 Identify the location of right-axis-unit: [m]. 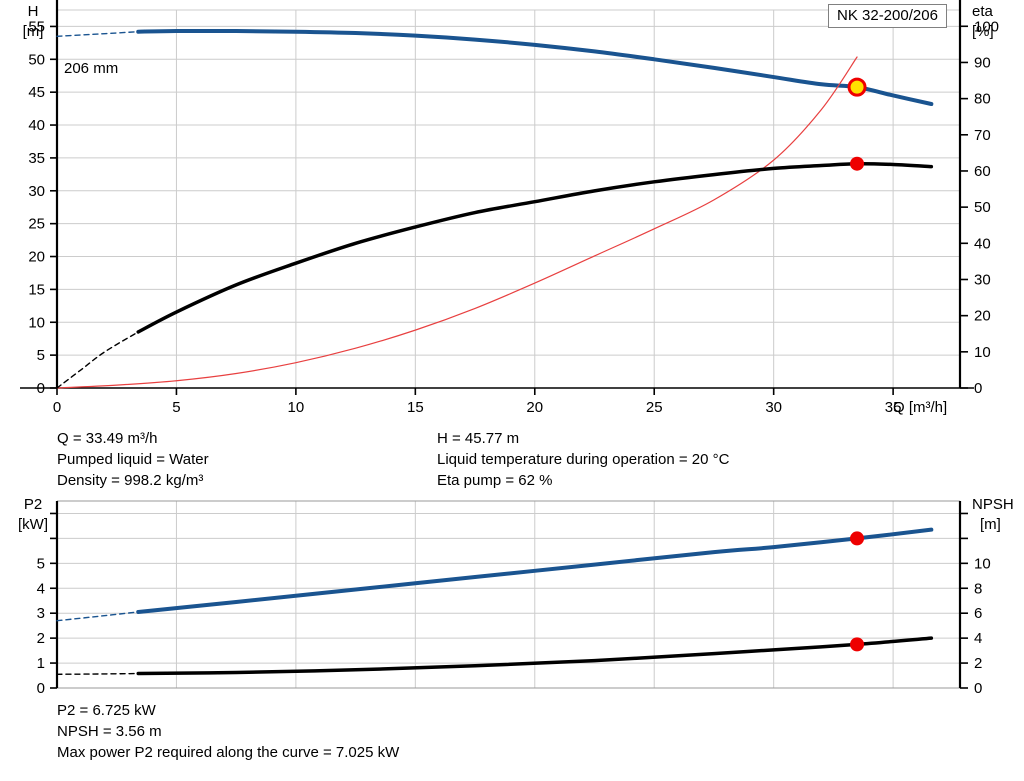
(990, 524).